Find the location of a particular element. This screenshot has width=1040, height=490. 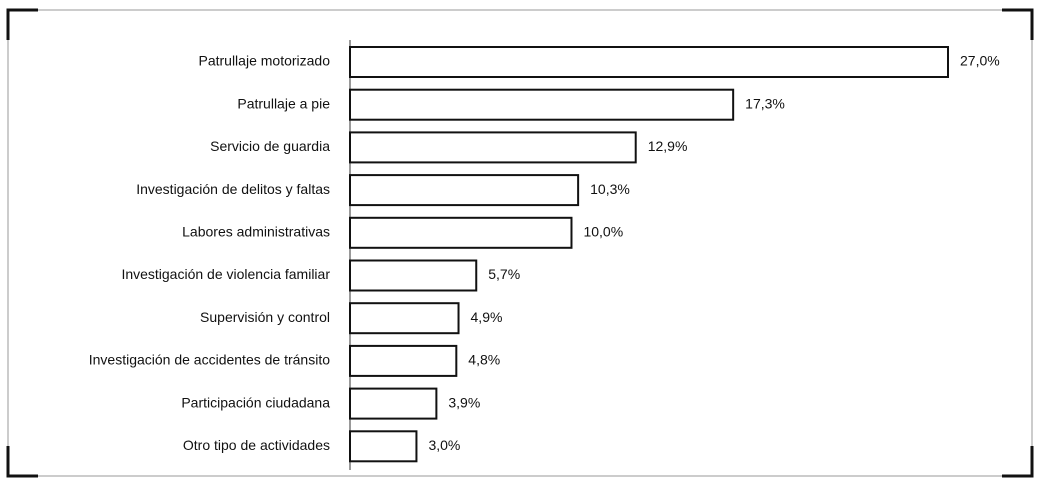

value-label: 12,9% is located at coordinates (668, 146).